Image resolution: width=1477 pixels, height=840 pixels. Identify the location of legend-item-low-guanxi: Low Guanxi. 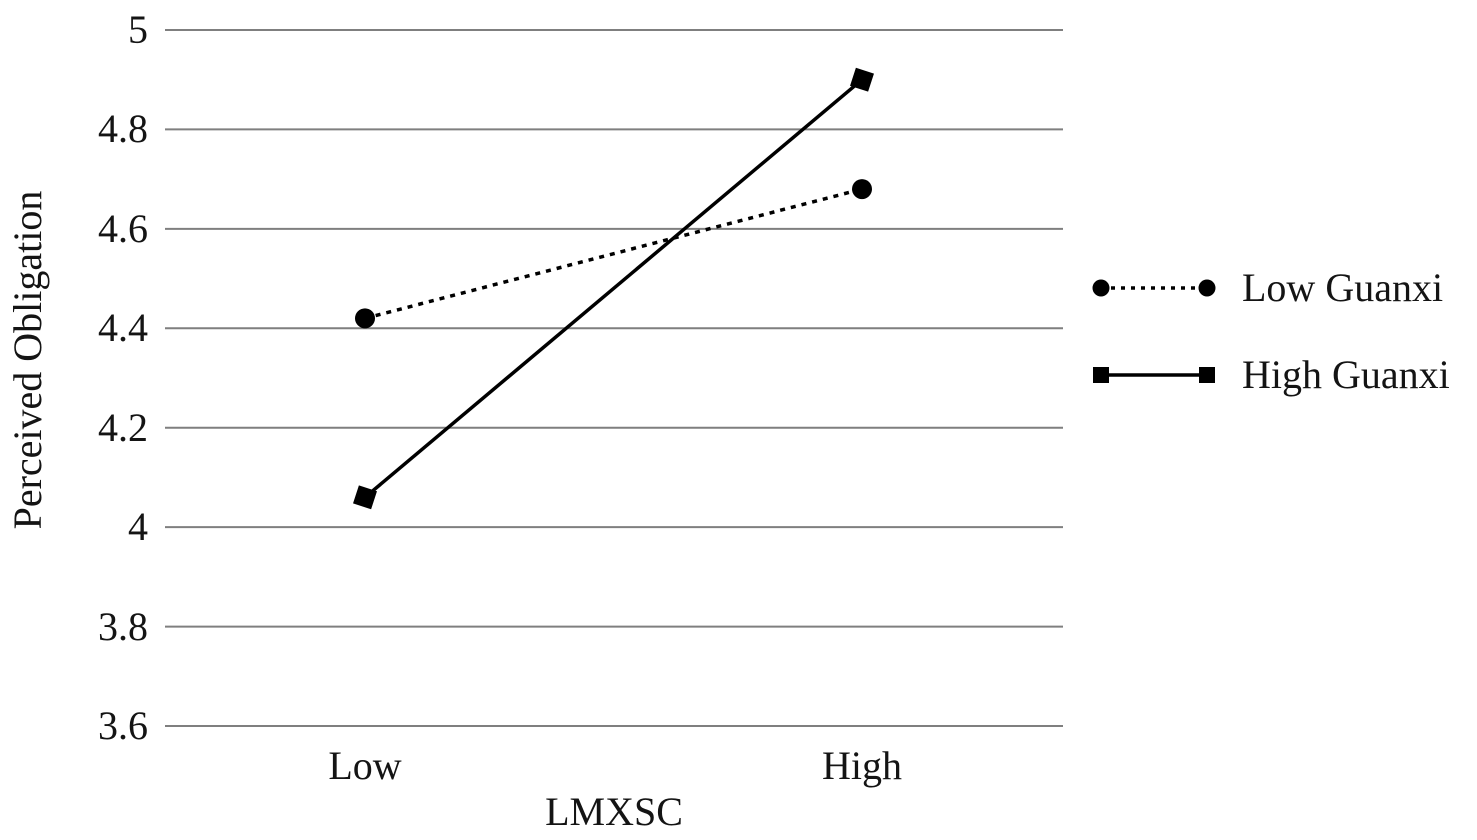
(1267, 288).